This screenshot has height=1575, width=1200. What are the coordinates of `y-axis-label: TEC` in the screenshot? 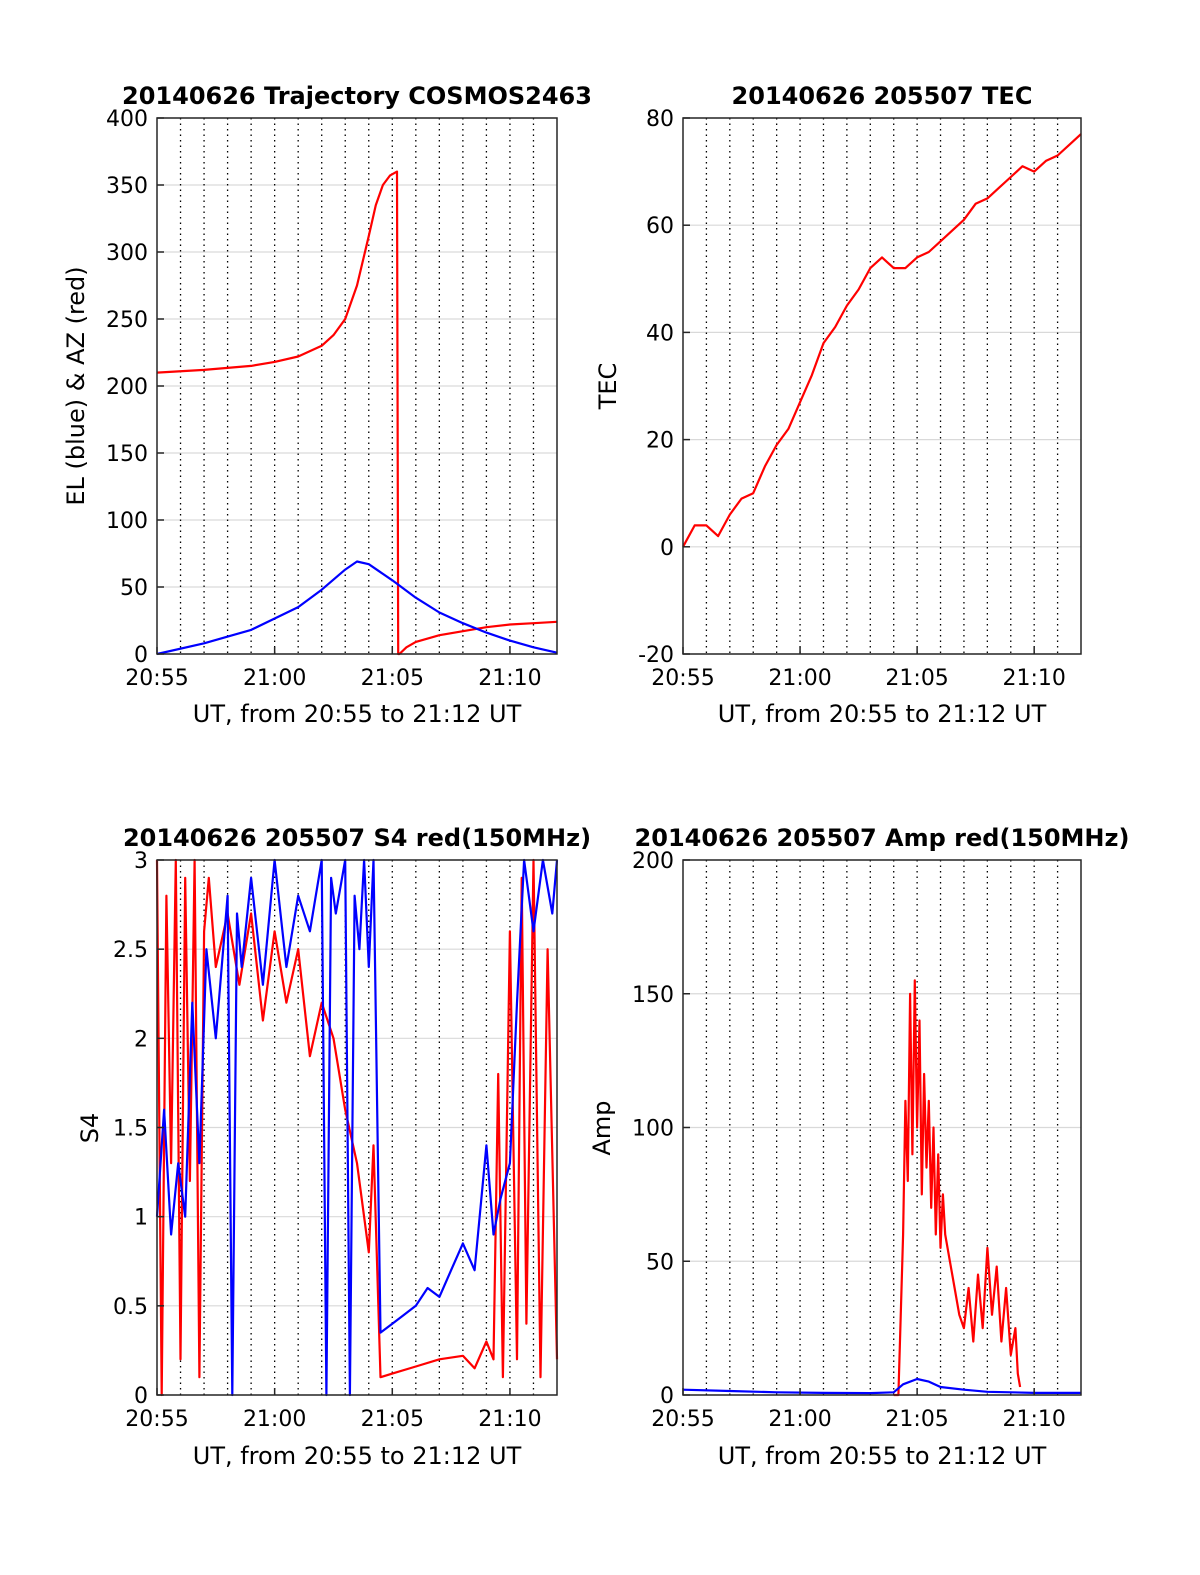 It's located at (608, 387).